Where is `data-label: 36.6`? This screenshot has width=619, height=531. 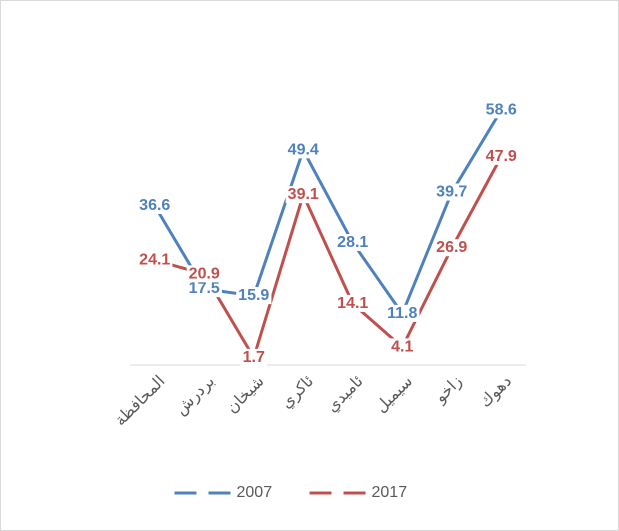 data-label: 36.6 is located at coordinates (154, 205).